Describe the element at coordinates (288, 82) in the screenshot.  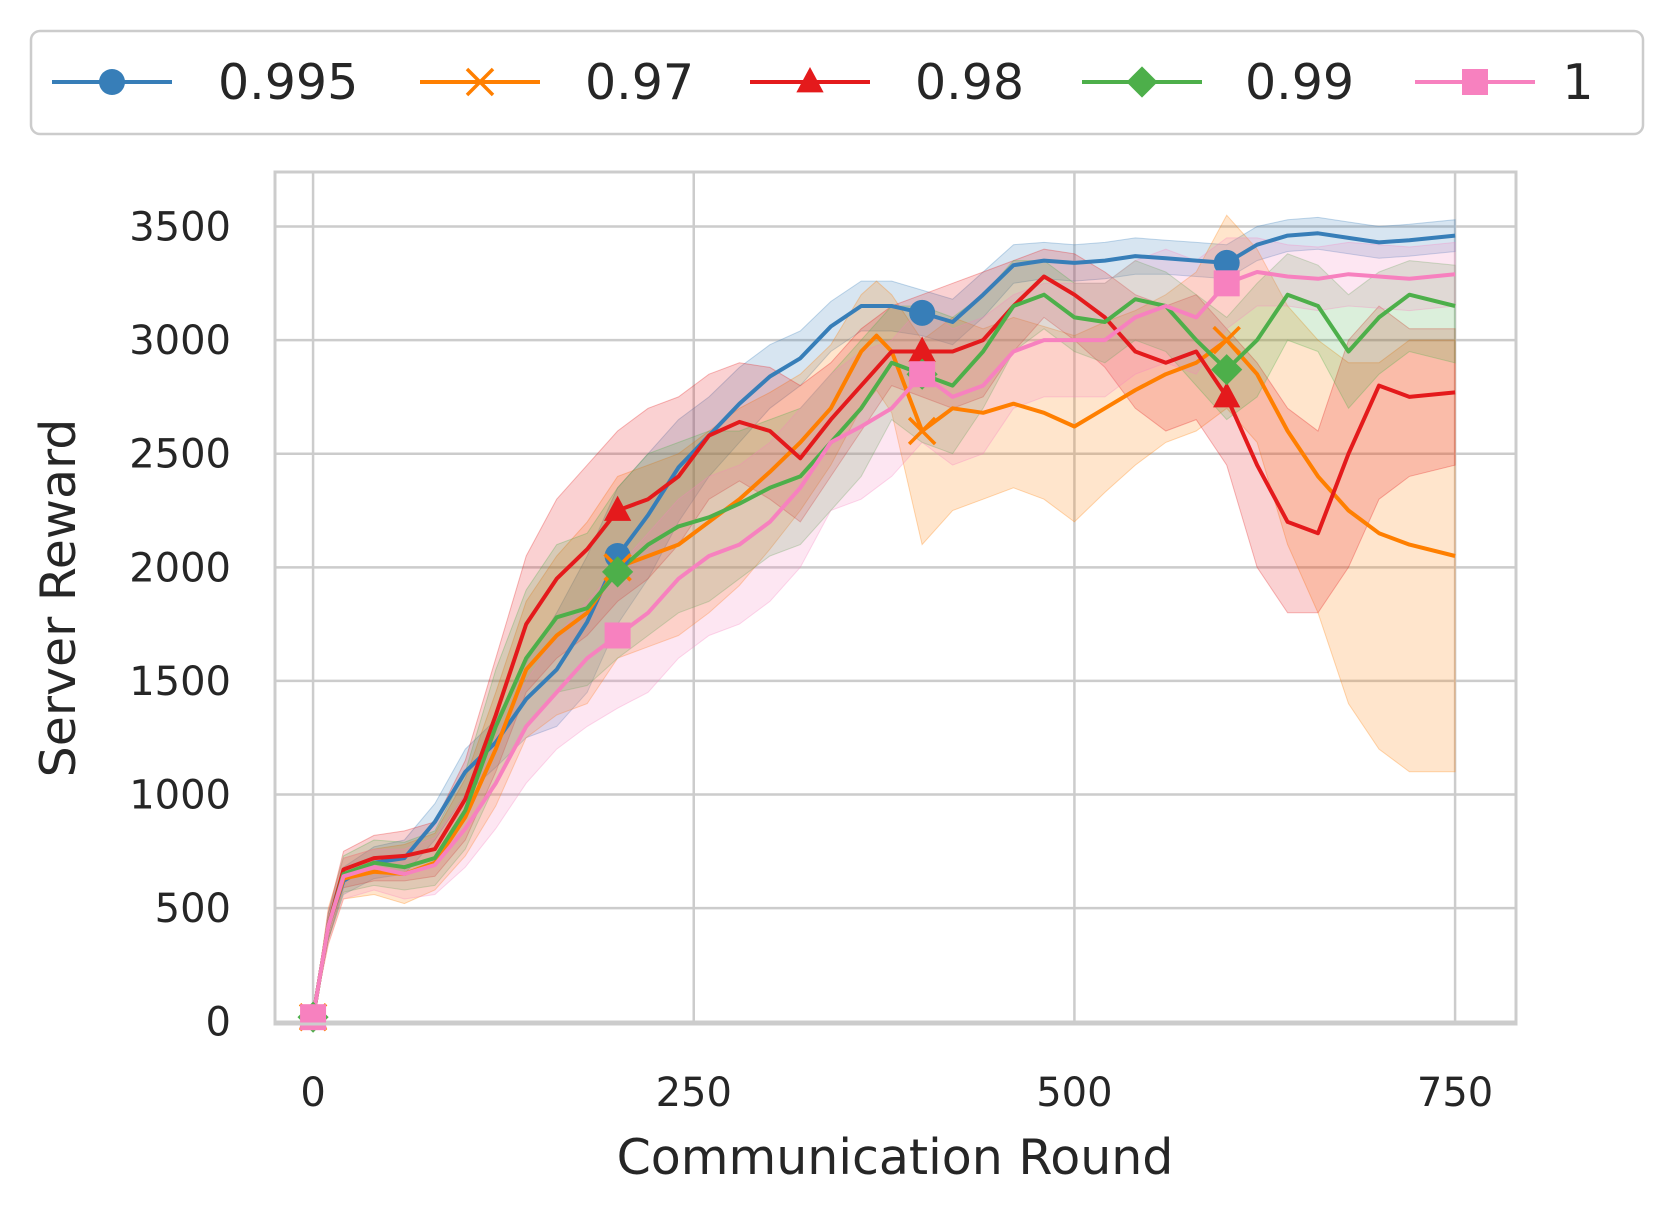
I see `legend-label: 0.995` at that location.